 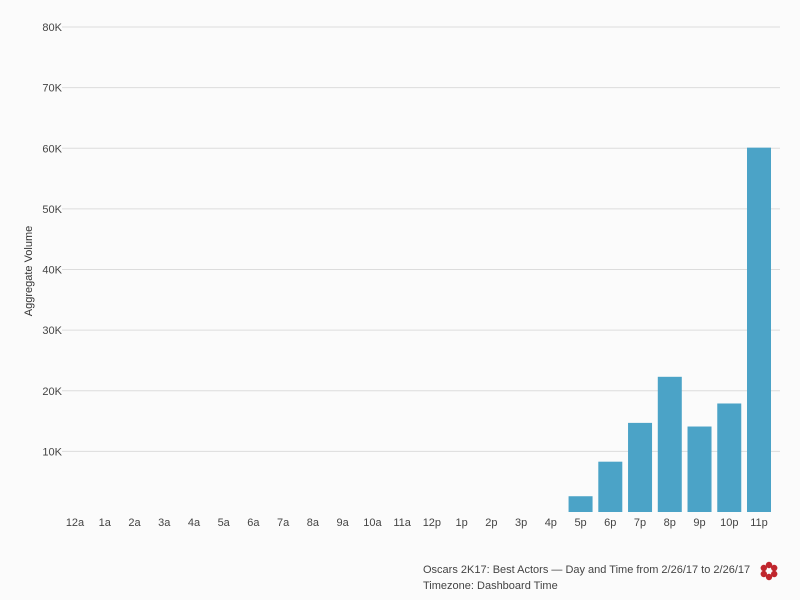 What do you see at coordinates (52, 392) in the screenshot?
I see `y-tick-label: 20K` at bounding box center [52, 392].